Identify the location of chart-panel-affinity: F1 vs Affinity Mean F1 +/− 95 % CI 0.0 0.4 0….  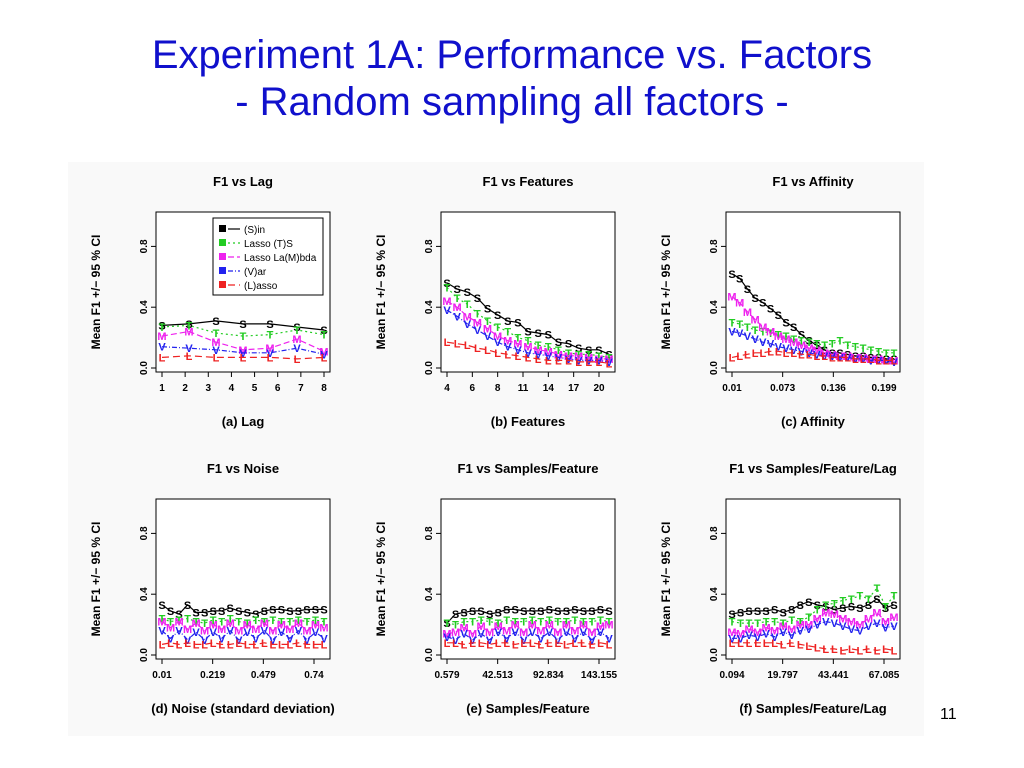
(780, 301).